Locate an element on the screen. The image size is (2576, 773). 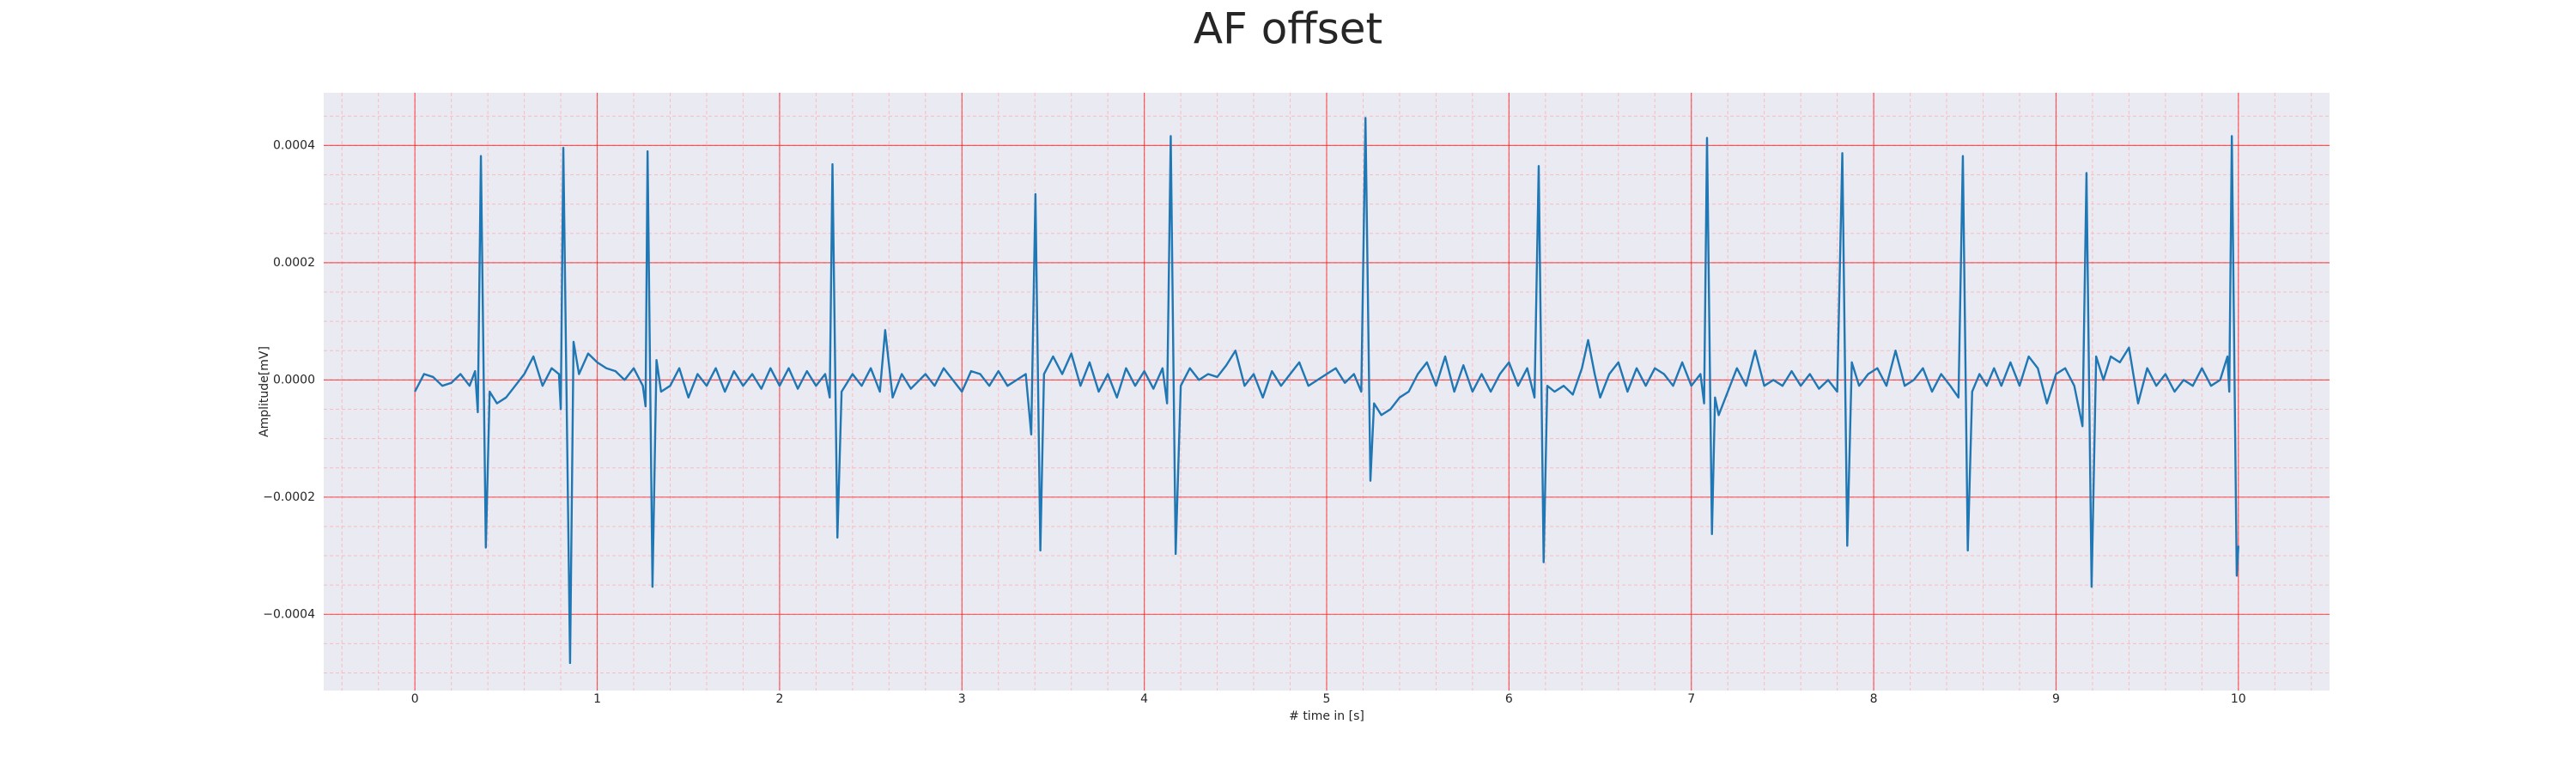
y-tick-label: 0.0004 is located at coordinates (294, 145).